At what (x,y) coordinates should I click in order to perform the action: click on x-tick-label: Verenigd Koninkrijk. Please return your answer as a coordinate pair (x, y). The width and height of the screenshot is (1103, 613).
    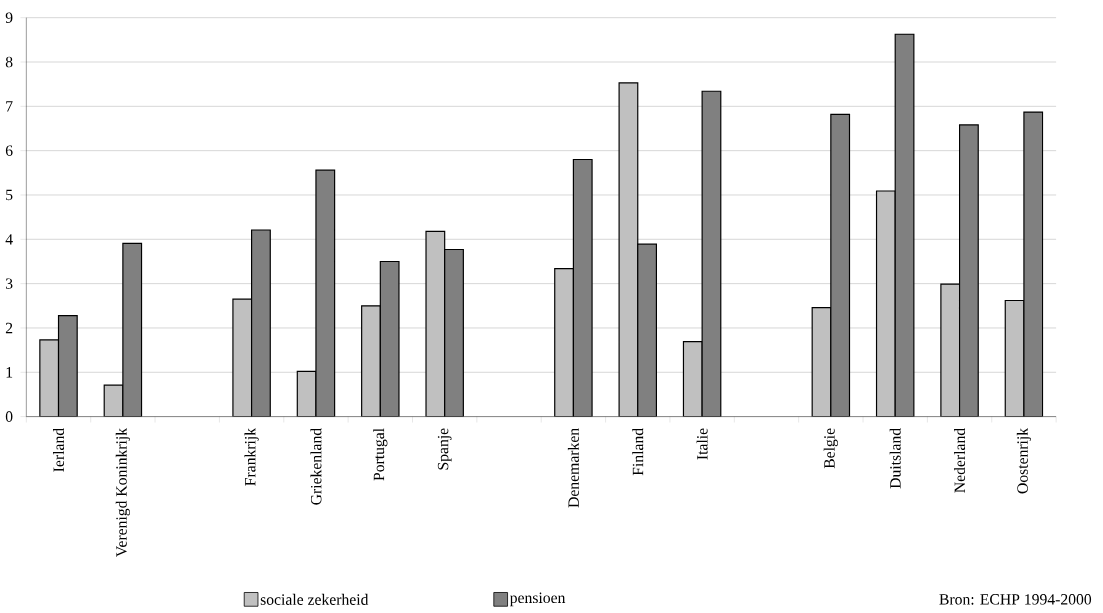
    Looking at the image, I should click on (122, 492).